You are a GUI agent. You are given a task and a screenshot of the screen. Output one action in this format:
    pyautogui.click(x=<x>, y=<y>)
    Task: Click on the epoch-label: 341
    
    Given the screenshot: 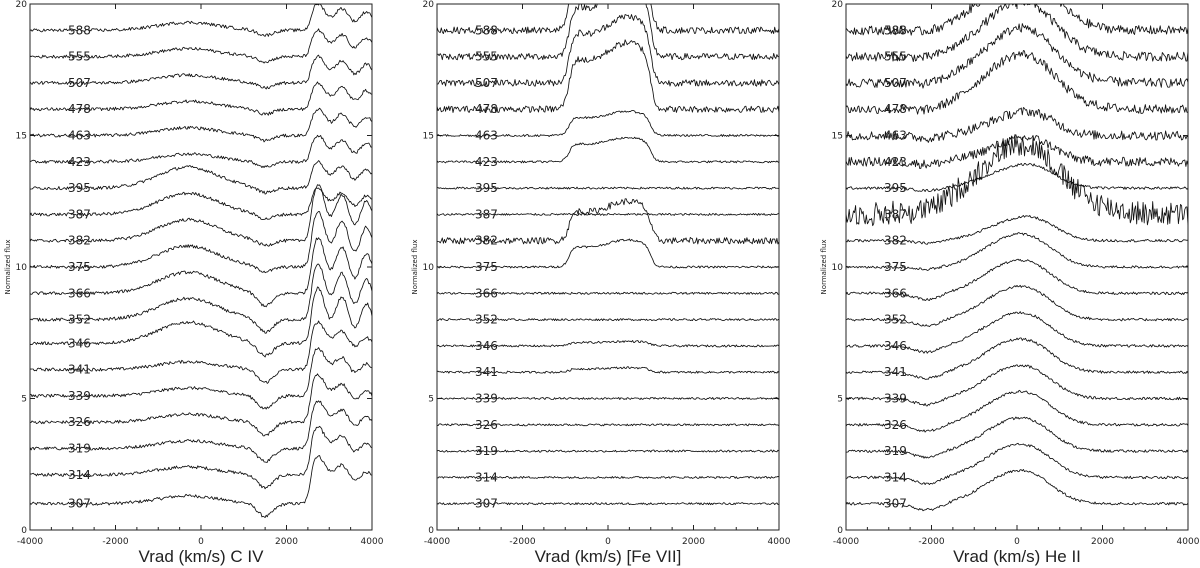 What is the action you would take?
    pyautogui.click(x=79, y=370)
    